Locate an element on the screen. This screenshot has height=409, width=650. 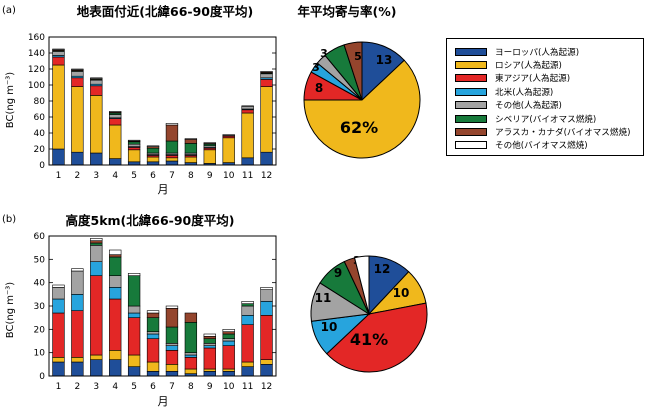
pie-slice-alaska_canada is located at coordinates (353, 71).